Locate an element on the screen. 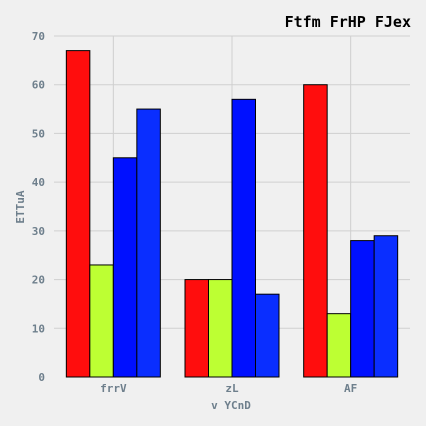  y-tick-labels: 0 10 20 30 40 50 60 70 is located at coordinates (38, 207).